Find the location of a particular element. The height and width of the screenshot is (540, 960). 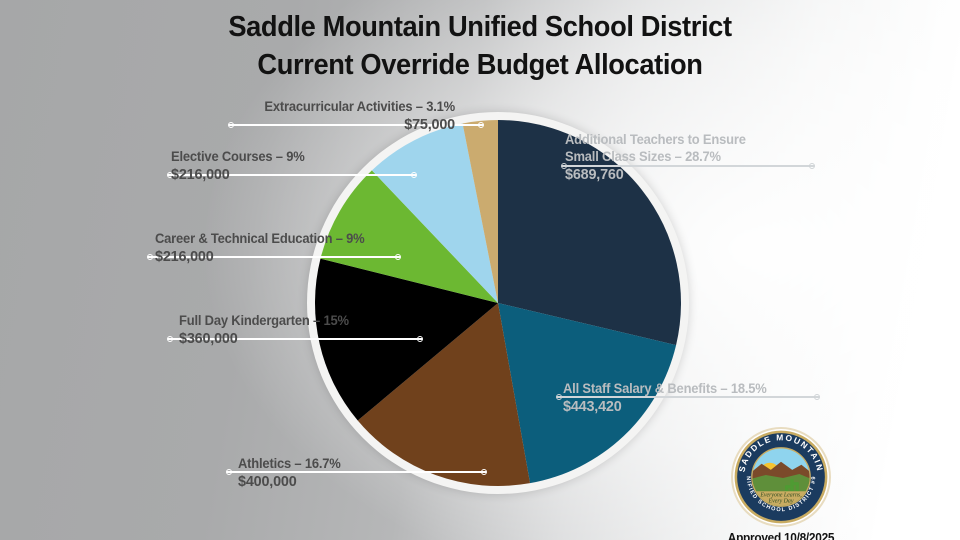

leader-line-extracurricular-activities is located at coordinates (356, 125).